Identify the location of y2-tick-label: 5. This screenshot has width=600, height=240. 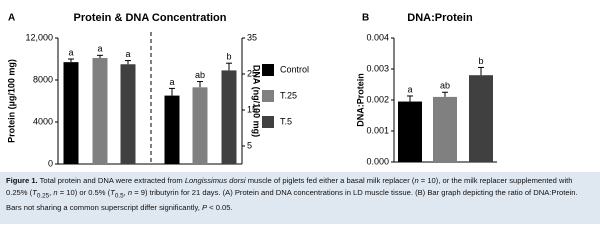
(249, 145).